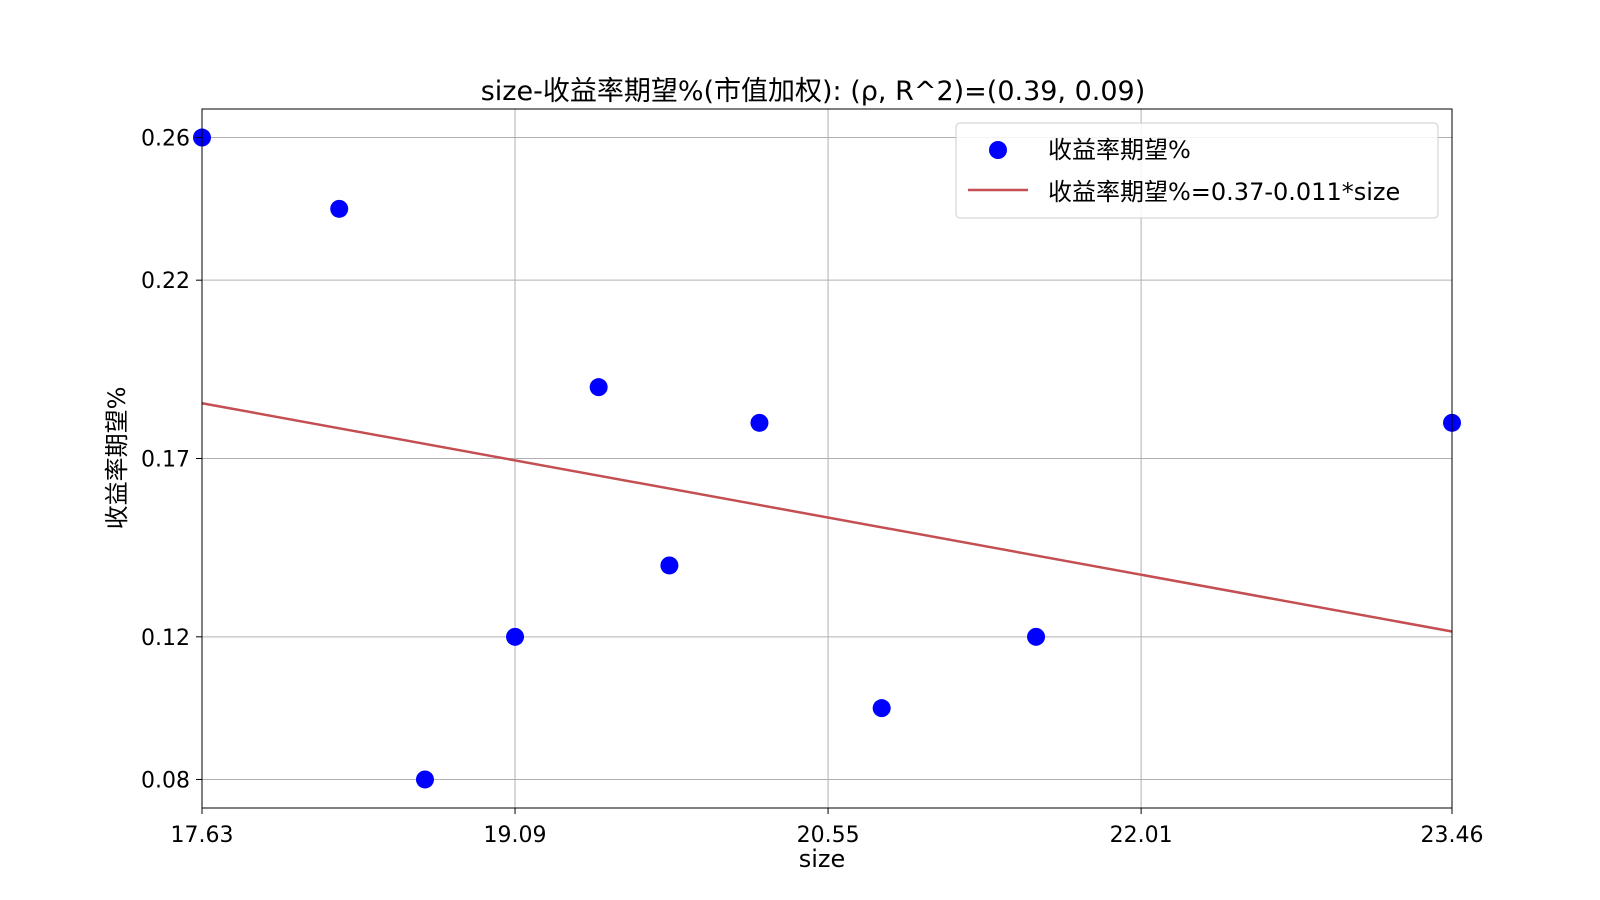 This screenshot has width=1600, height=900. Describe the element at coordinates (813, 91) in the screenshot. I see `chart-title: size-收益率期望%(市值加权): (ρ, R^2)=(0.39, 0.09)` at that location.